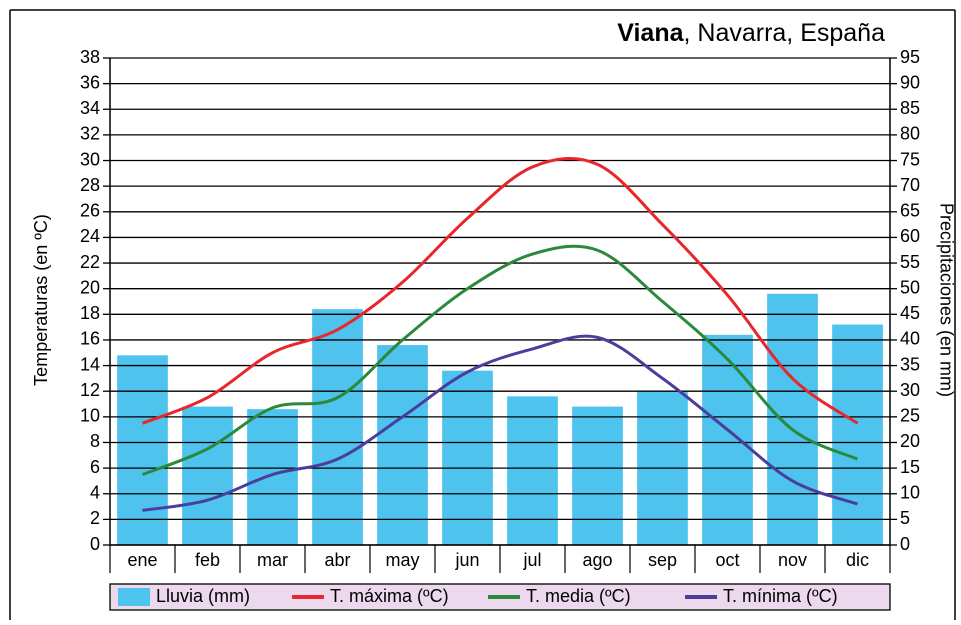 The image size is (961, 625). What do you see at coordinates (597, 560) in the screenshot?
I see `x-tick-label: ago` at bounding box center [597, 560].